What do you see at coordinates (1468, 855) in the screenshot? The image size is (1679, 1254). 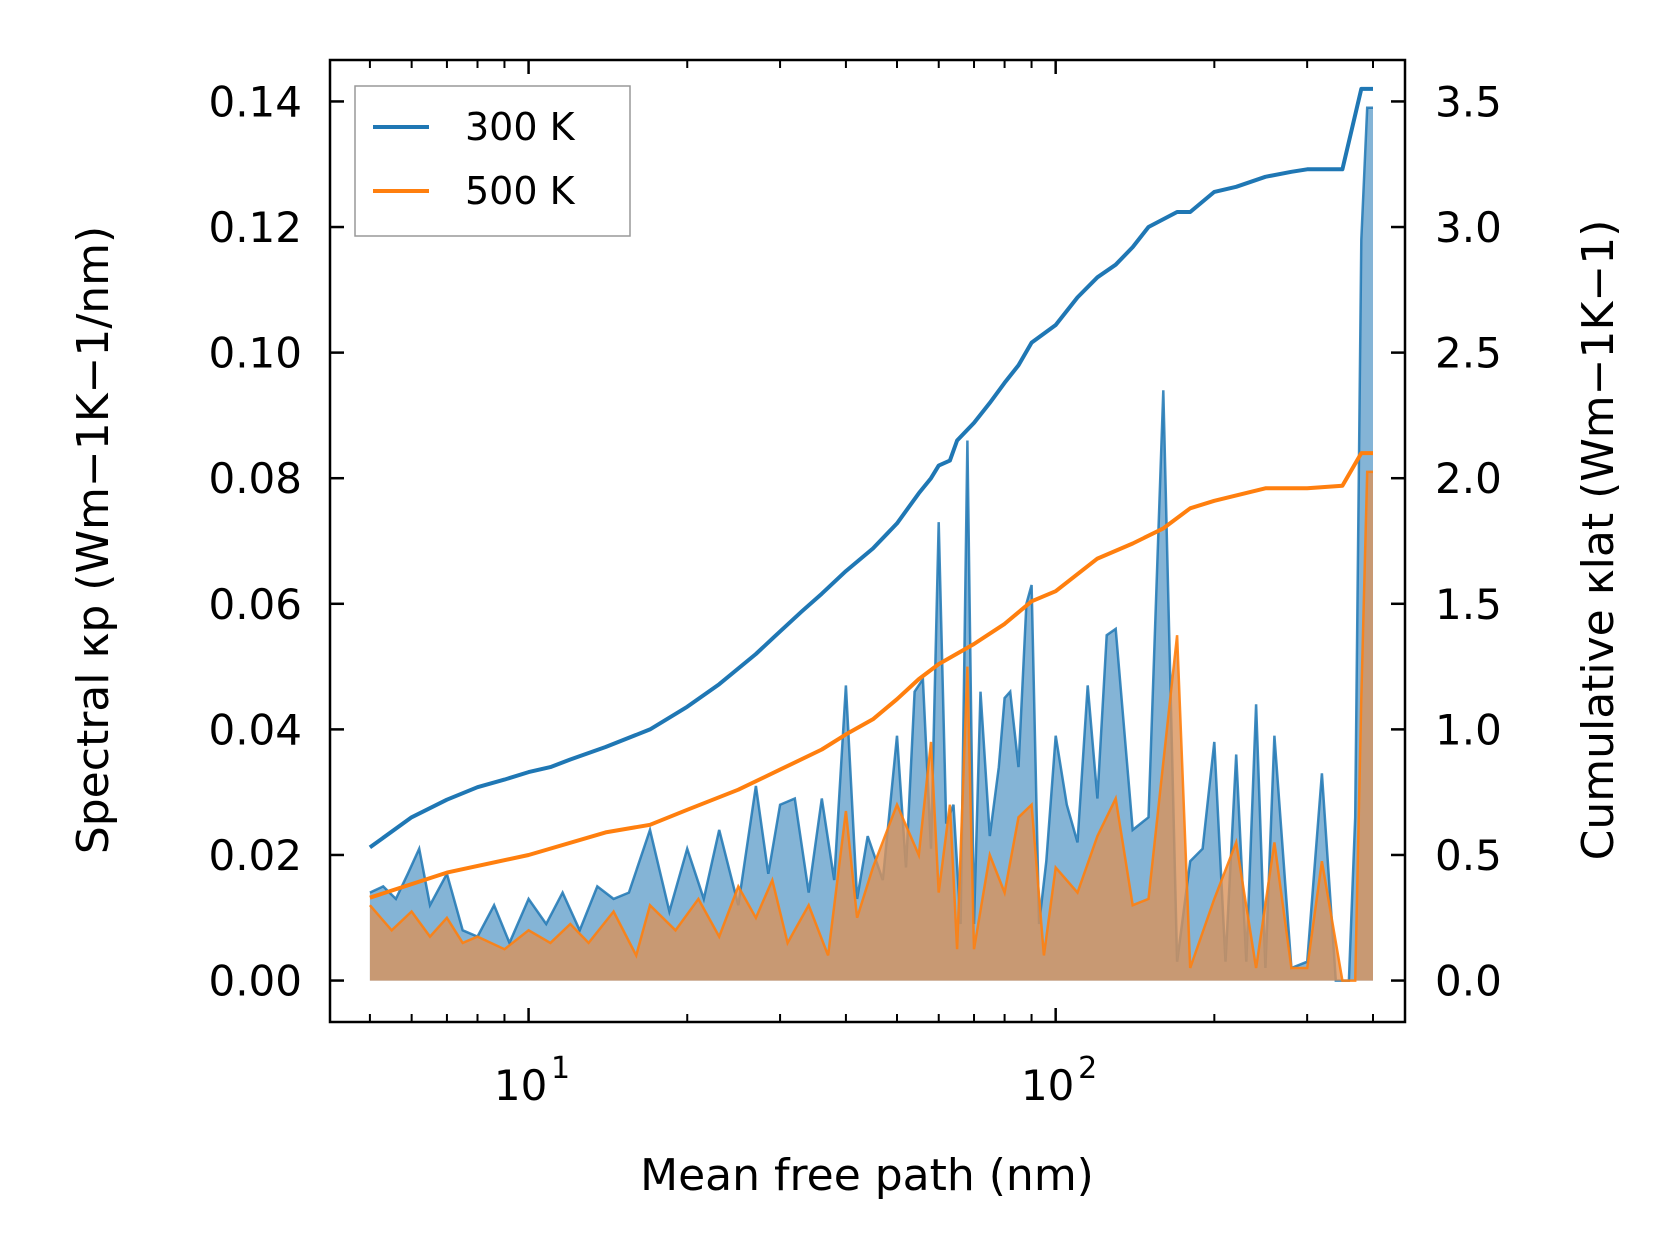 I see `y-tick-label-right: 0.5` at bounding box center [1468, 855].